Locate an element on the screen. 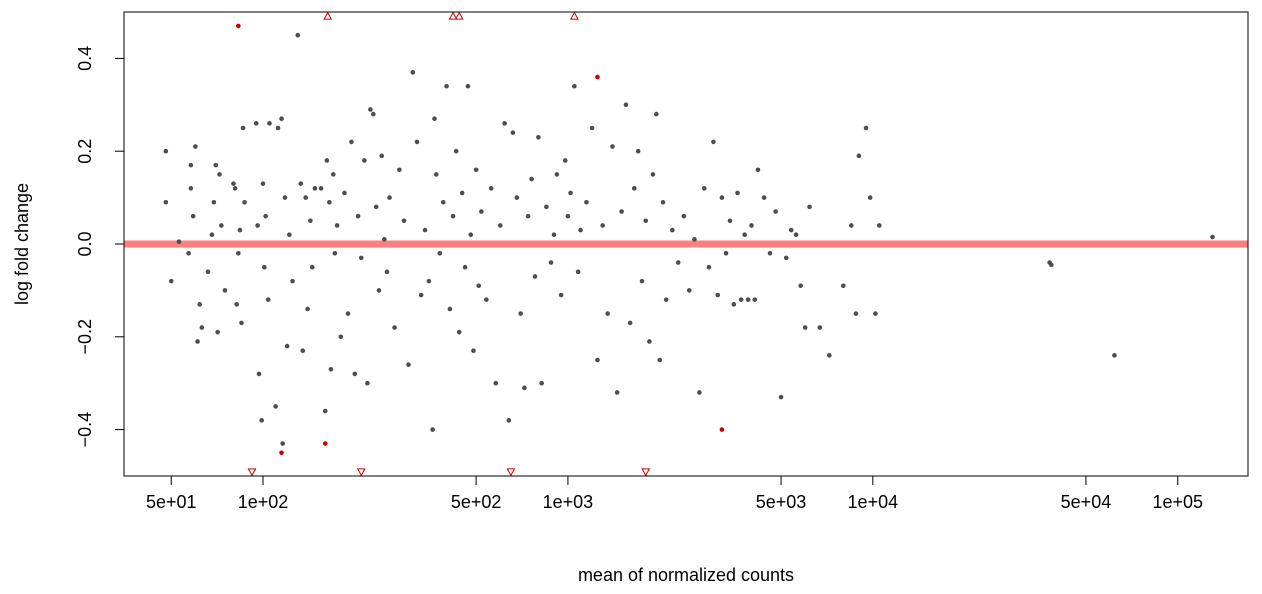 The height and width of the screenshot is (594, 1262). y-tick-label: −0.2 is located at coordinates (85, 337).